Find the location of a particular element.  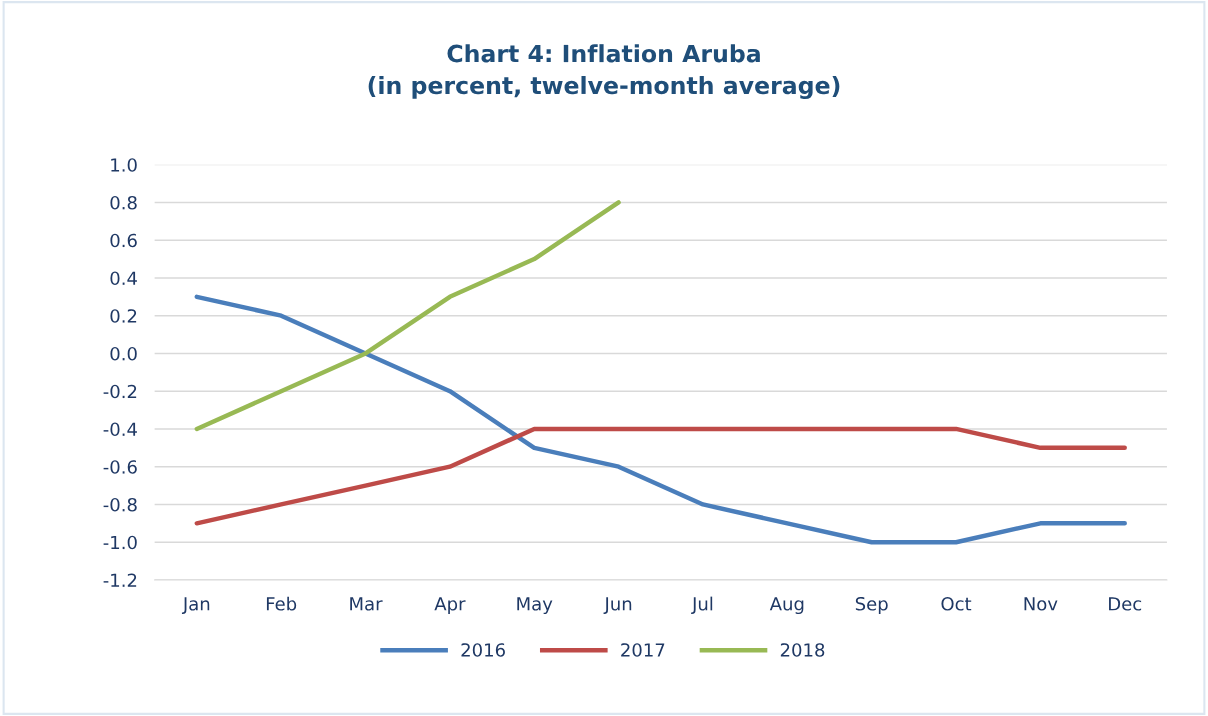

y-tick-label: -0.6 is located at coordinates (120, 467).